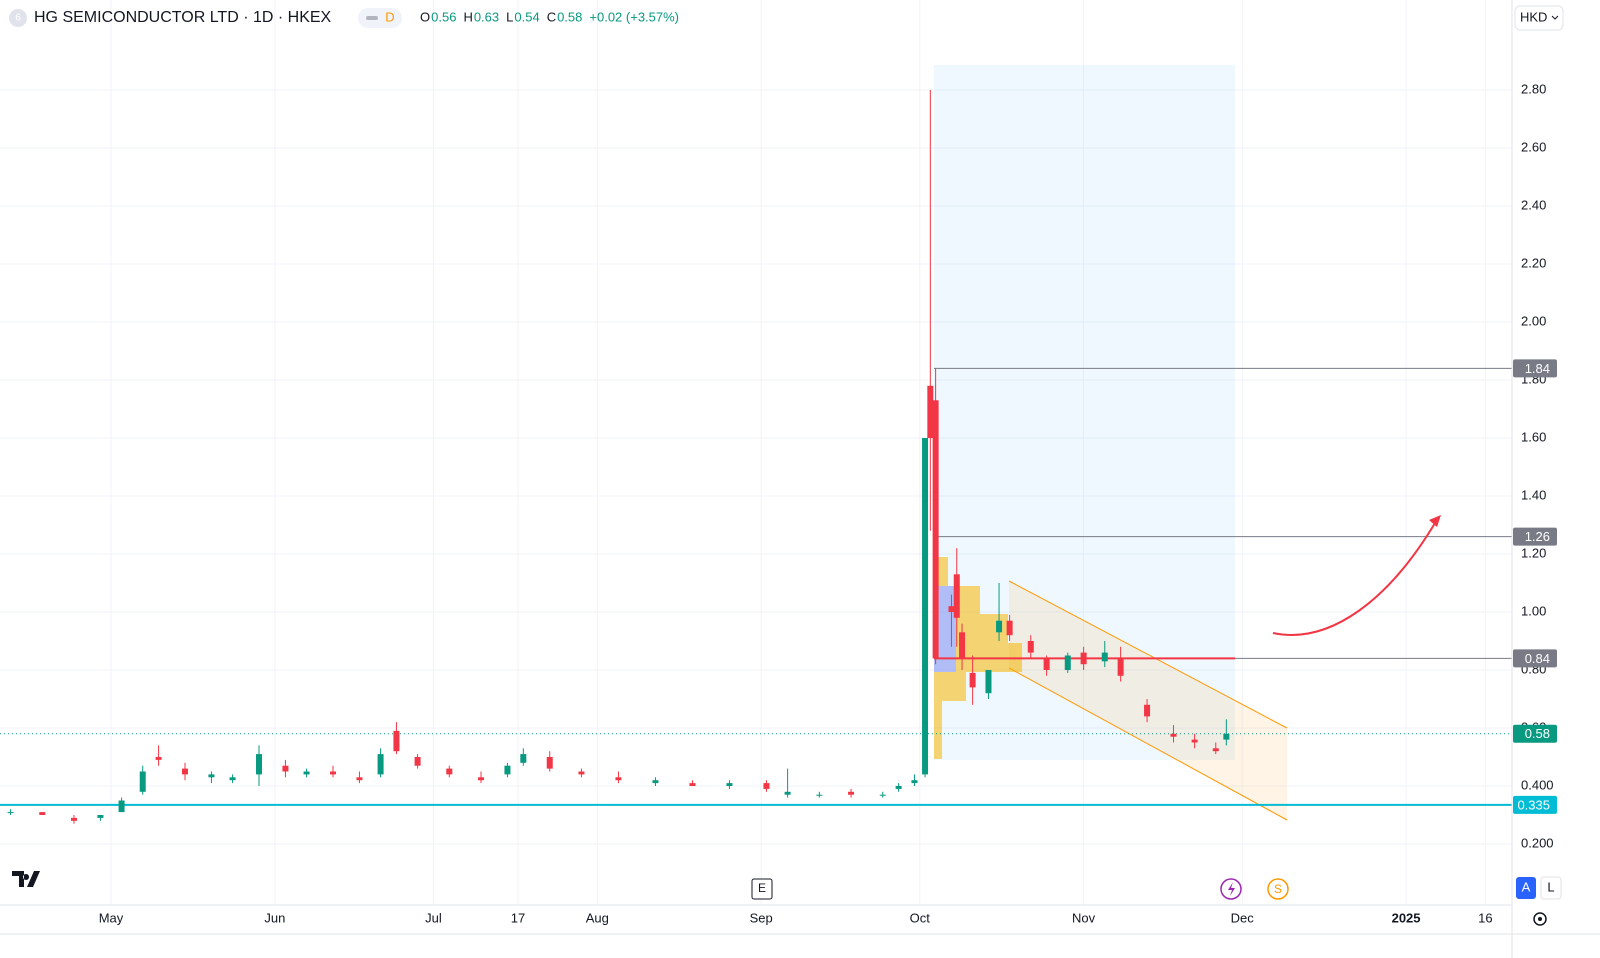 The width and height of the screenshot is (1600, 958). I want to click on level-label: 0.58, so click(1537, 733).